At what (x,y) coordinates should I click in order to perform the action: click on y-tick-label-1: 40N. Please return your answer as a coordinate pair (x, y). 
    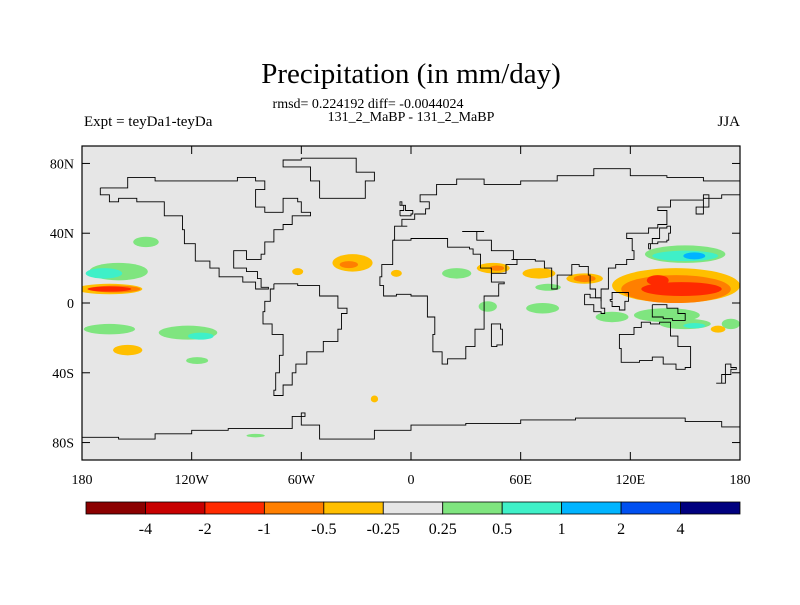
    Looking at the image, I should click on (62, 234).